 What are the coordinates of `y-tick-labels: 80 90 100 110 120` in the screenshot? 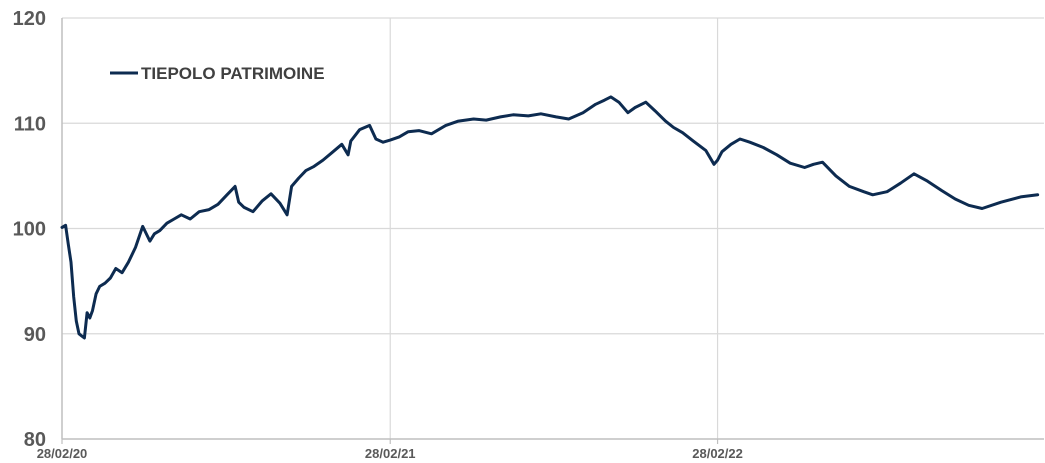 It's located at (29, 229).